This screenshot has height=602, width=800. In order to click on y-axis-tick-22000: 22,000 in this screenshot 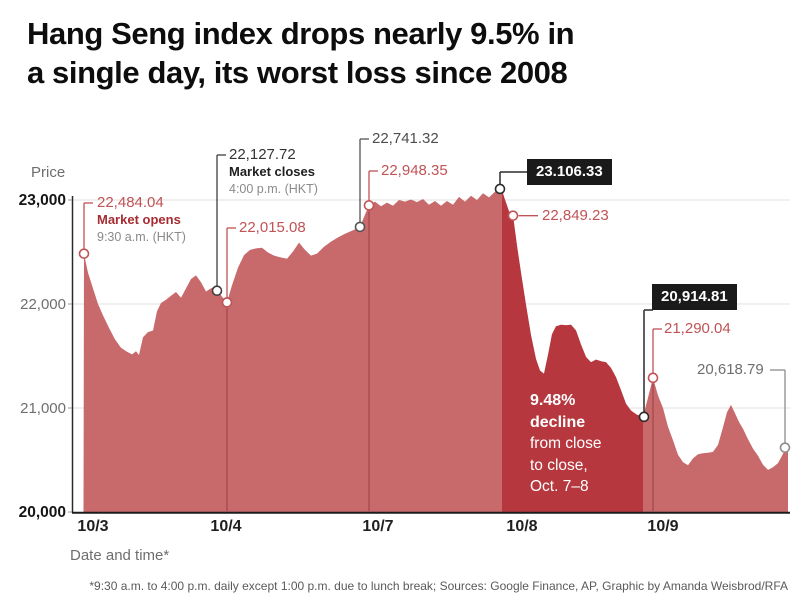, I will do `click(43, 304)`.